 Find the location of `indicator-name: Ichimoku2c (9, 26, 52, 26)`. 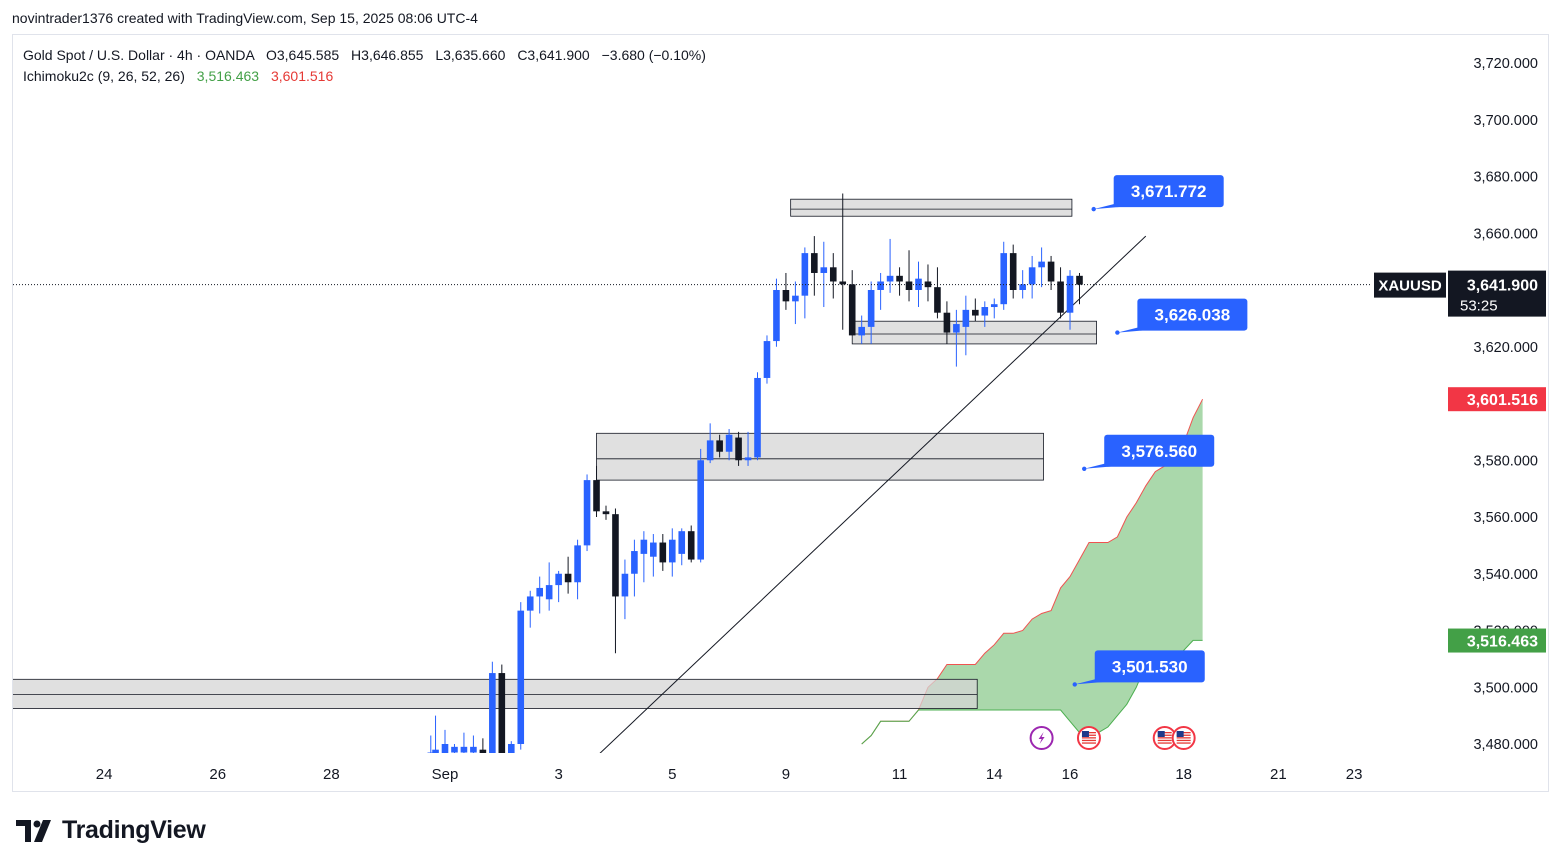

indicator-name: Ichimoku2c (9, 26, 52, 26) is located at coordinates (104, 76).